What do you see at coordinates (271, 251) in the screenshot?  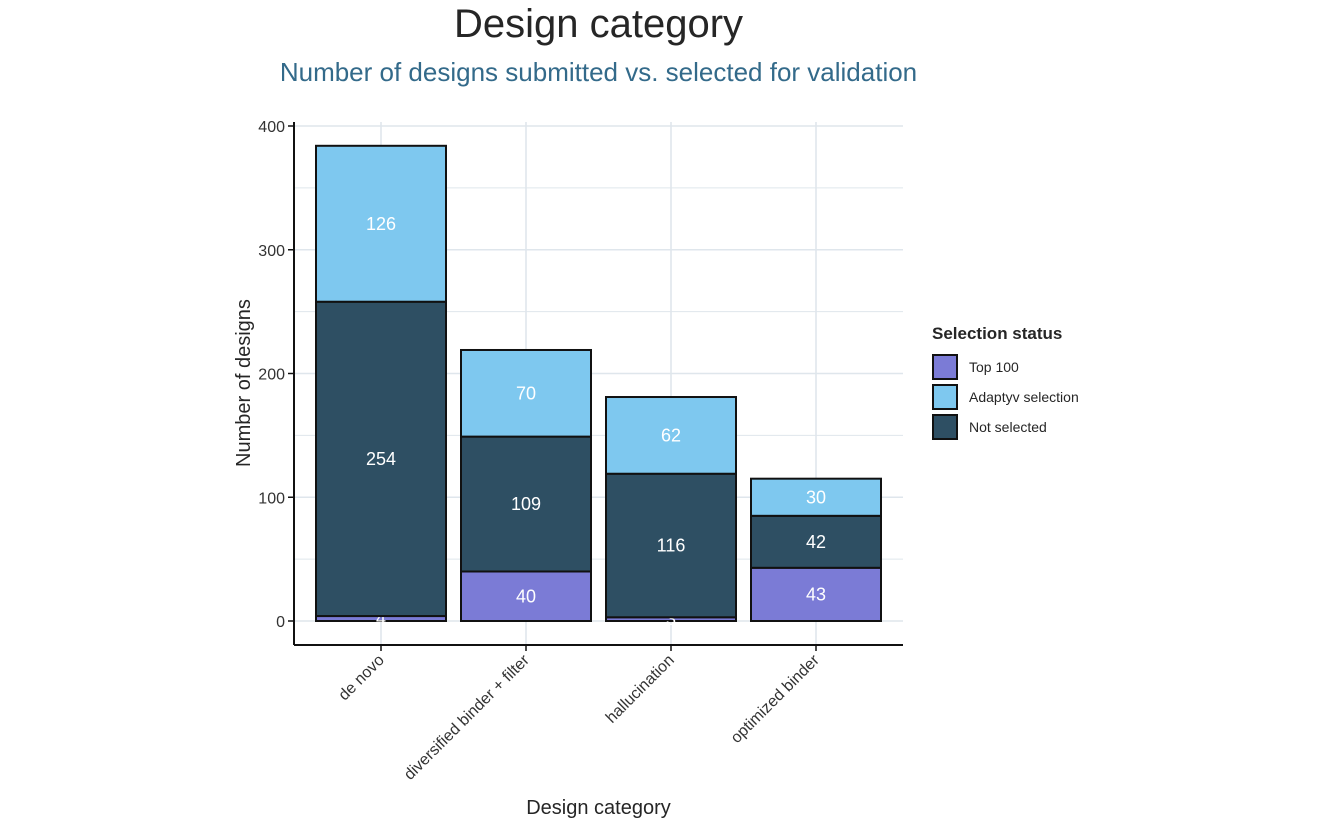 I see `y-tick-label-300: 300` at bounding box center [271, 251].